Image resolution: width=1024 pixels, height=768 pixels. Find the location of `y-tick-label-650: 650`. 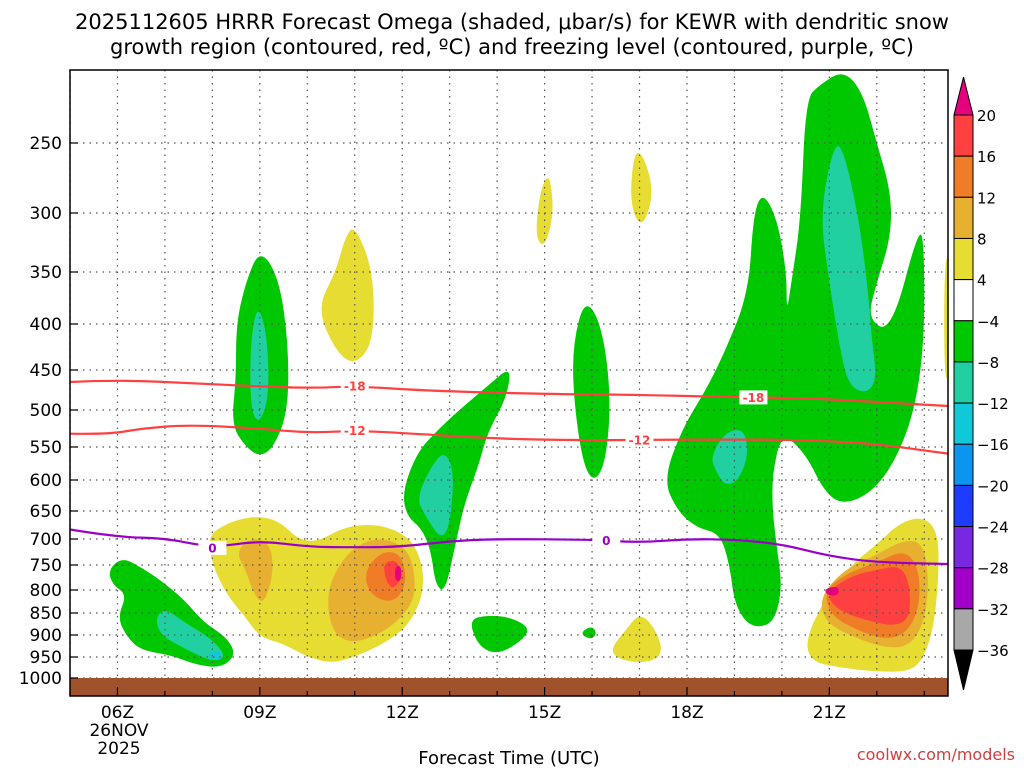

y-tick-label-650: 650 is located at coordinates (46, 512).